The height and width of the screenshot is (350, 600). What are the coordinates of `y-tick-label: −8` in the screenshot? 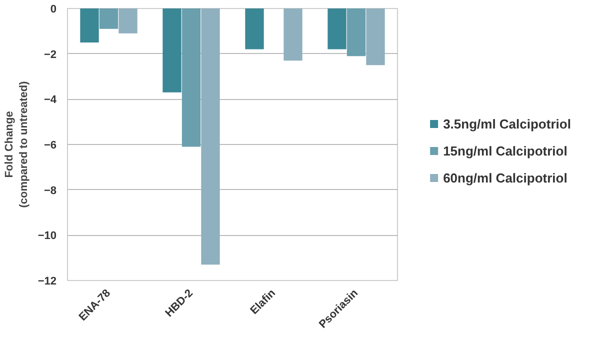 It's located at (50, 190).